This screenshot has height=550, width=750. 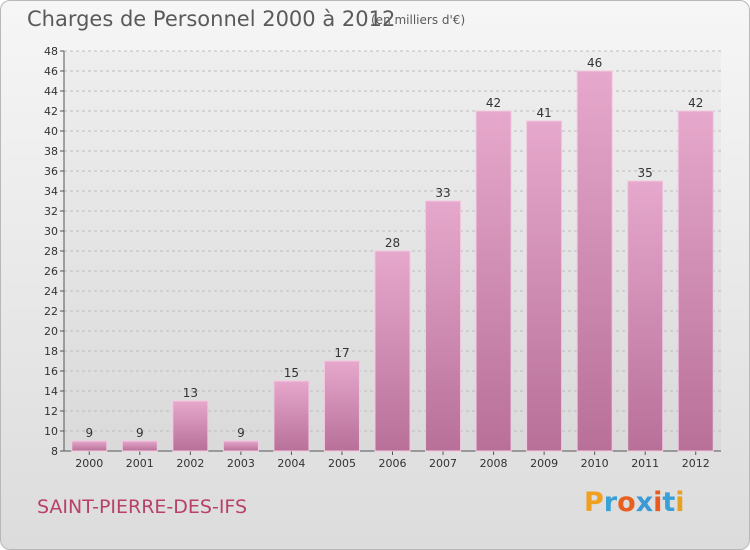 I want to click on bar-value-label: 33, so click(x=442, y=193).